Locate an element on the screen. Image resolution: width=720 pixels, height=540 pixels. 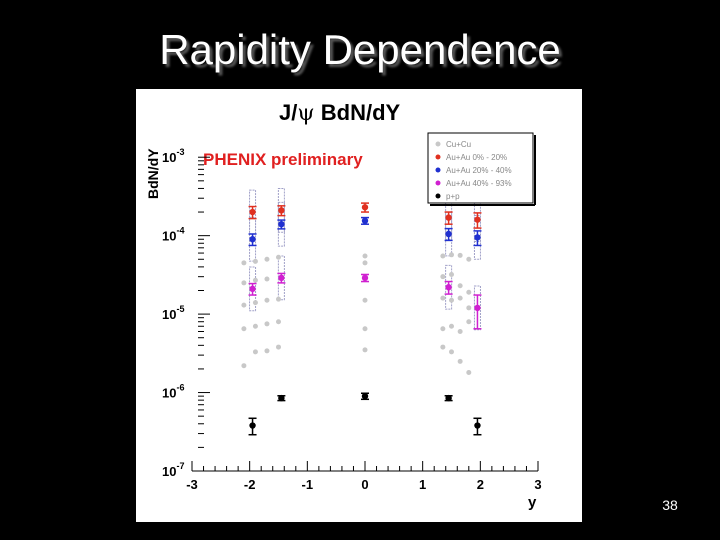
x-tick-label: -1 is located at coordinates (308, 484).